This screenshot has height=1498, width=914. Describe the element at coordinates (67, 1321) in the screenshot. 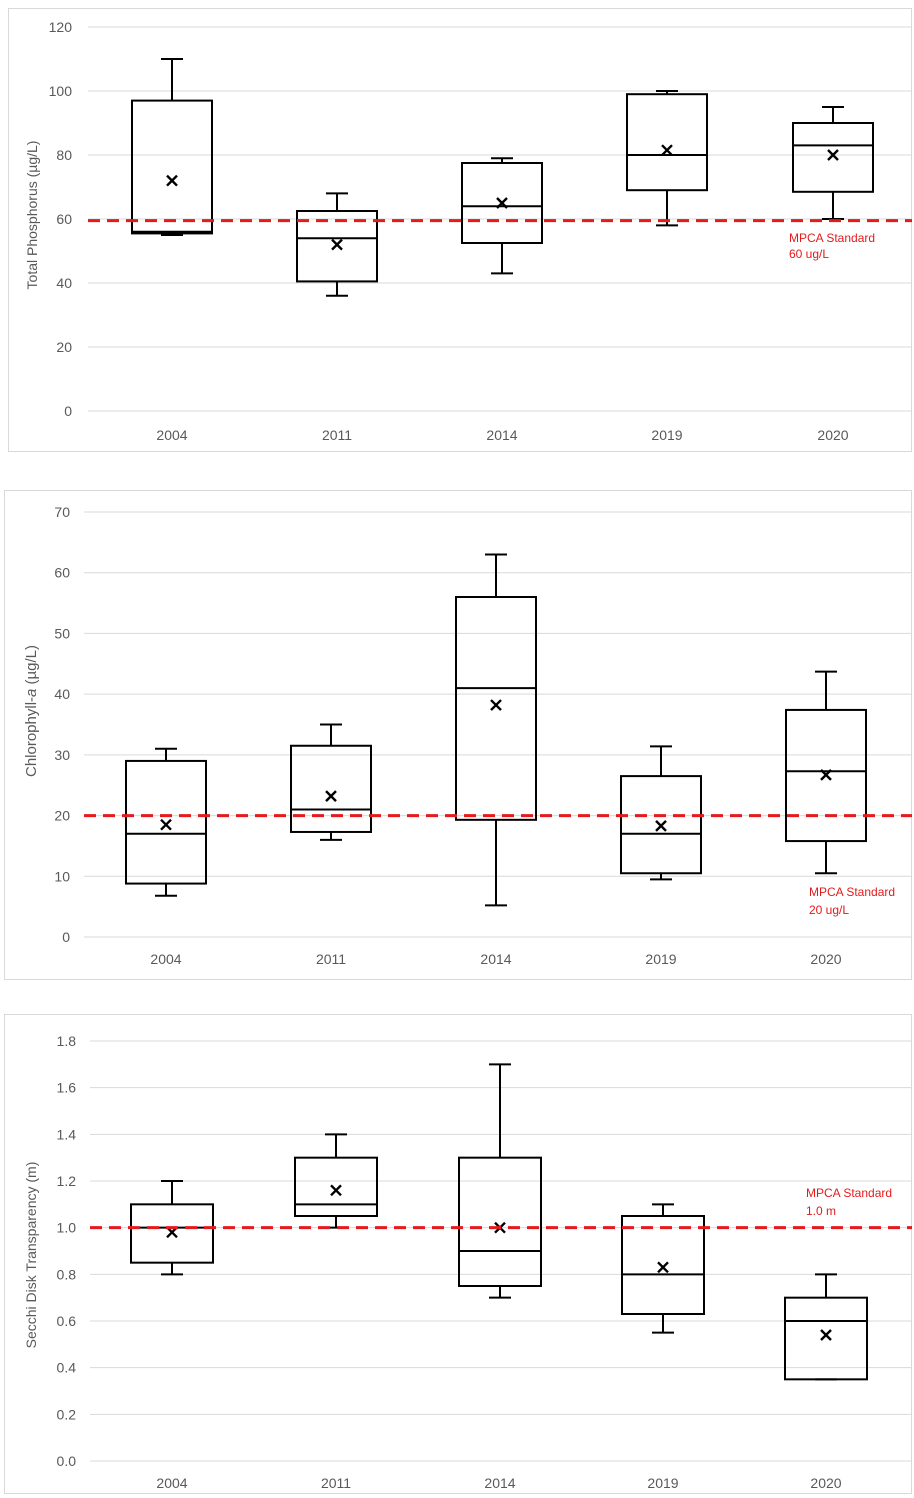

I see `y-tick-label: 0.6` at that location.